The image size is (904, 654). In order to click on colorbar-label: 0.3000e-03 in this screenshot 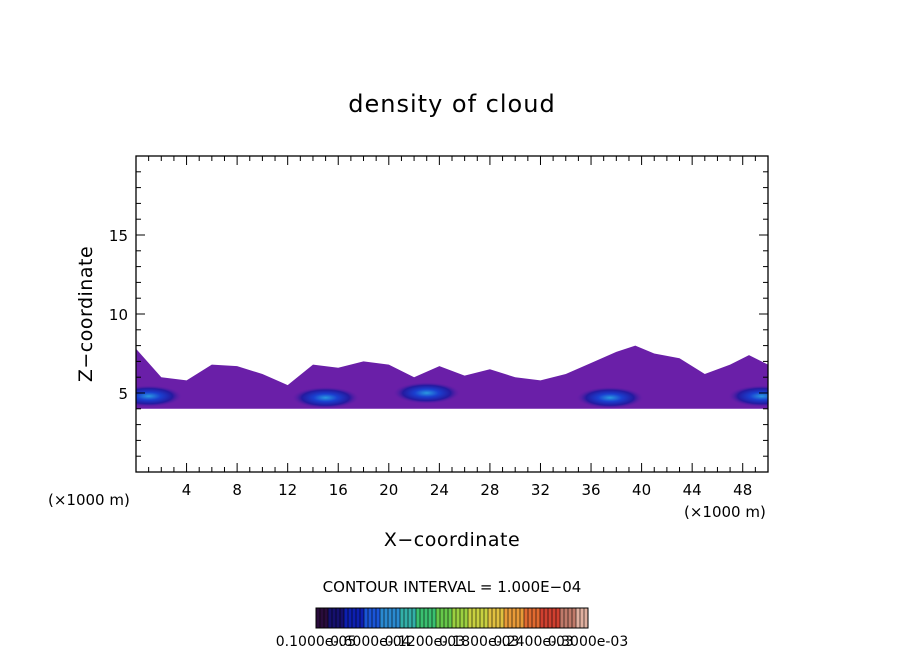, I will do `click(588, 642)`.